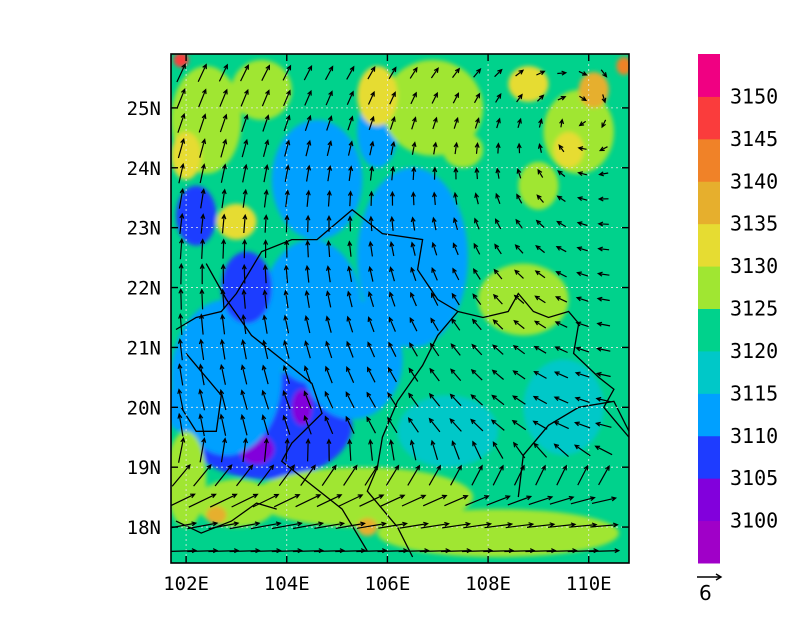  I want to click on colorbar-label: 3115, so click(754, 393).